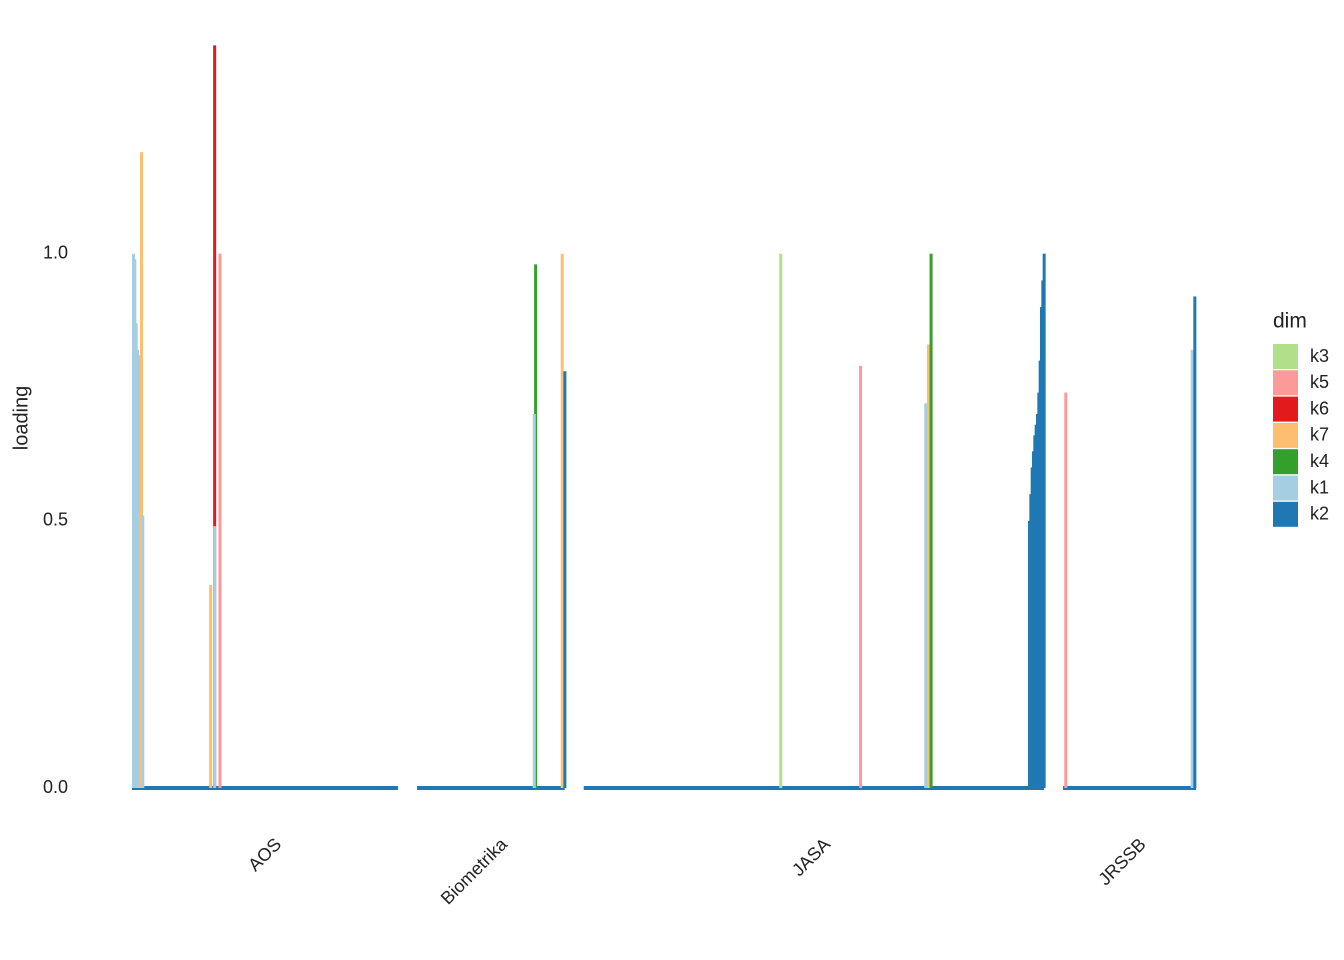 The height and width of the screenshot is (960, 1344). What do you see at coordinates (55, 252) in the screenshot?
I see `y-tick-label: 1.0` at bounding box center [55, 252].